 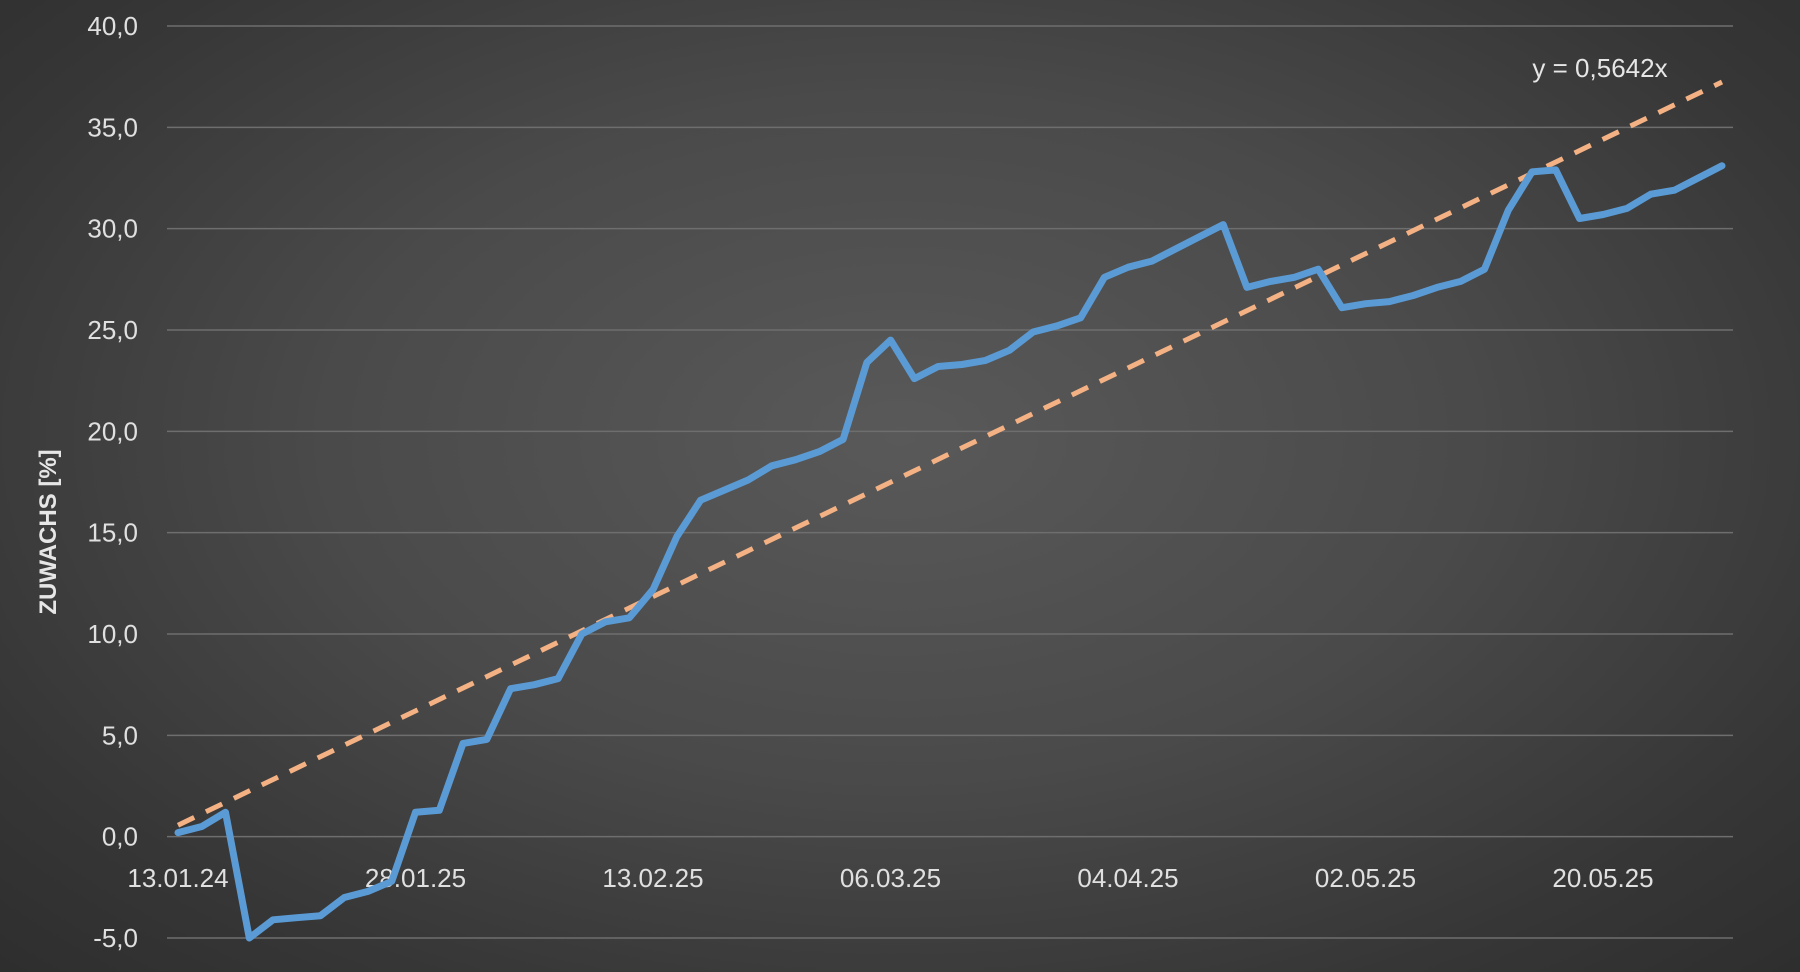 I want to click on y-tick-label: 10,0, so click(x=112, y=634).